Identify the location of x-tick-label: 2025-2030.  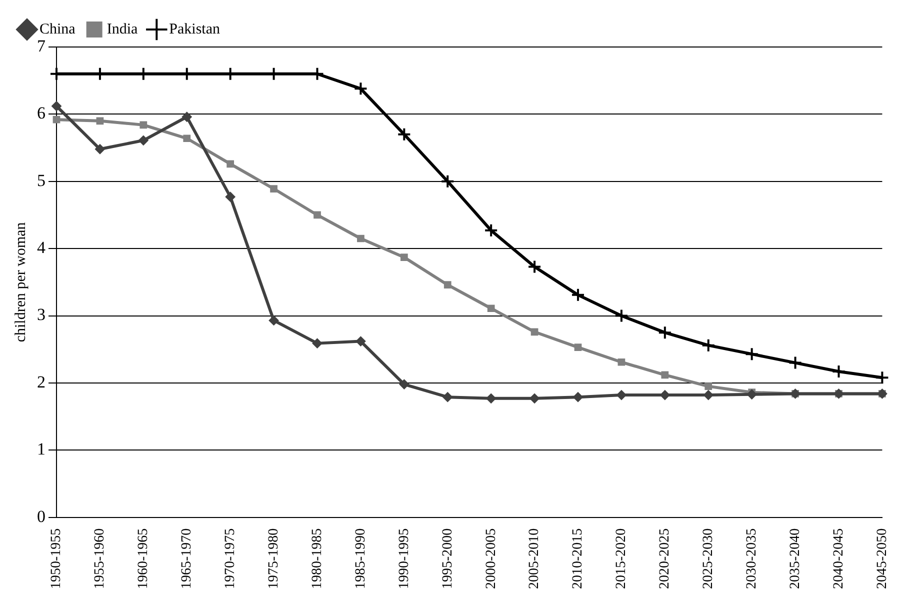
(708, 559).